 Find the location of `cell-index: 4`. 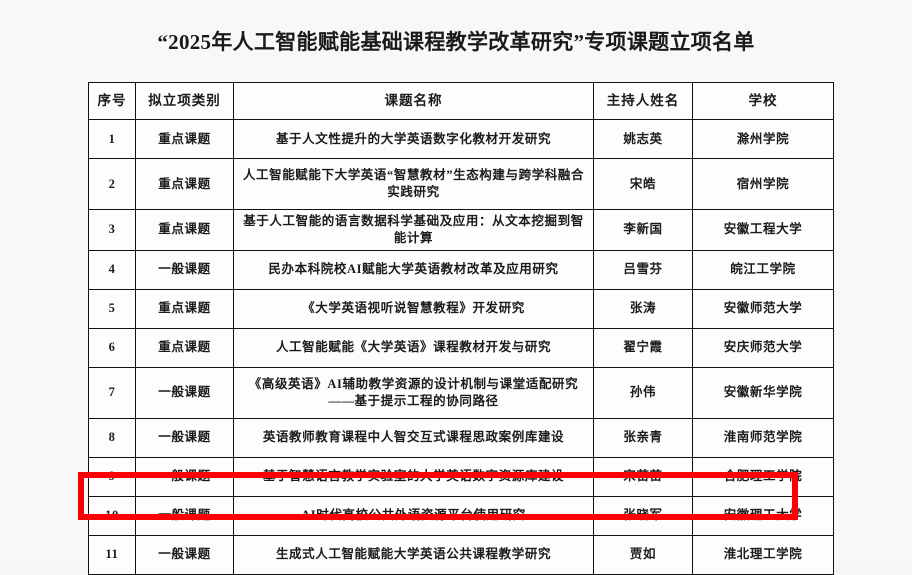

cell-index: 4 is located at coordinates (112, 269).